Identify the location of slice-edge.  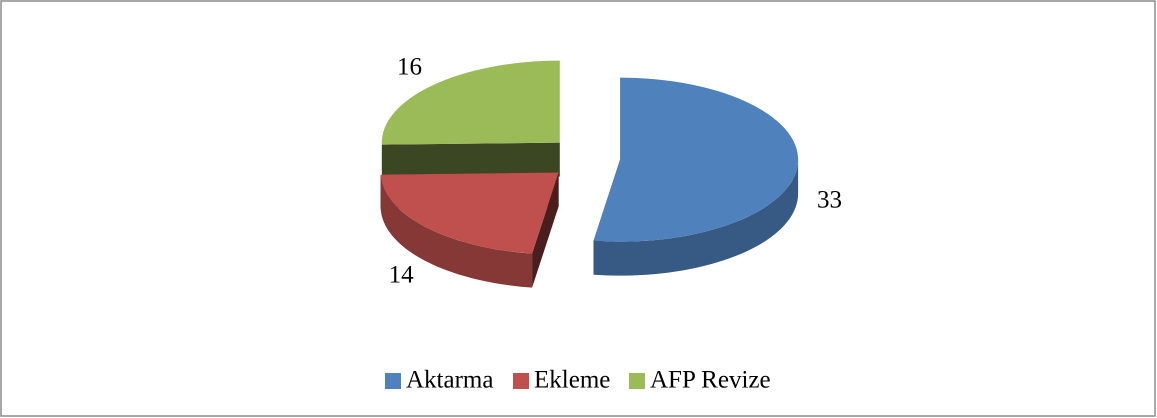
(470, 160).